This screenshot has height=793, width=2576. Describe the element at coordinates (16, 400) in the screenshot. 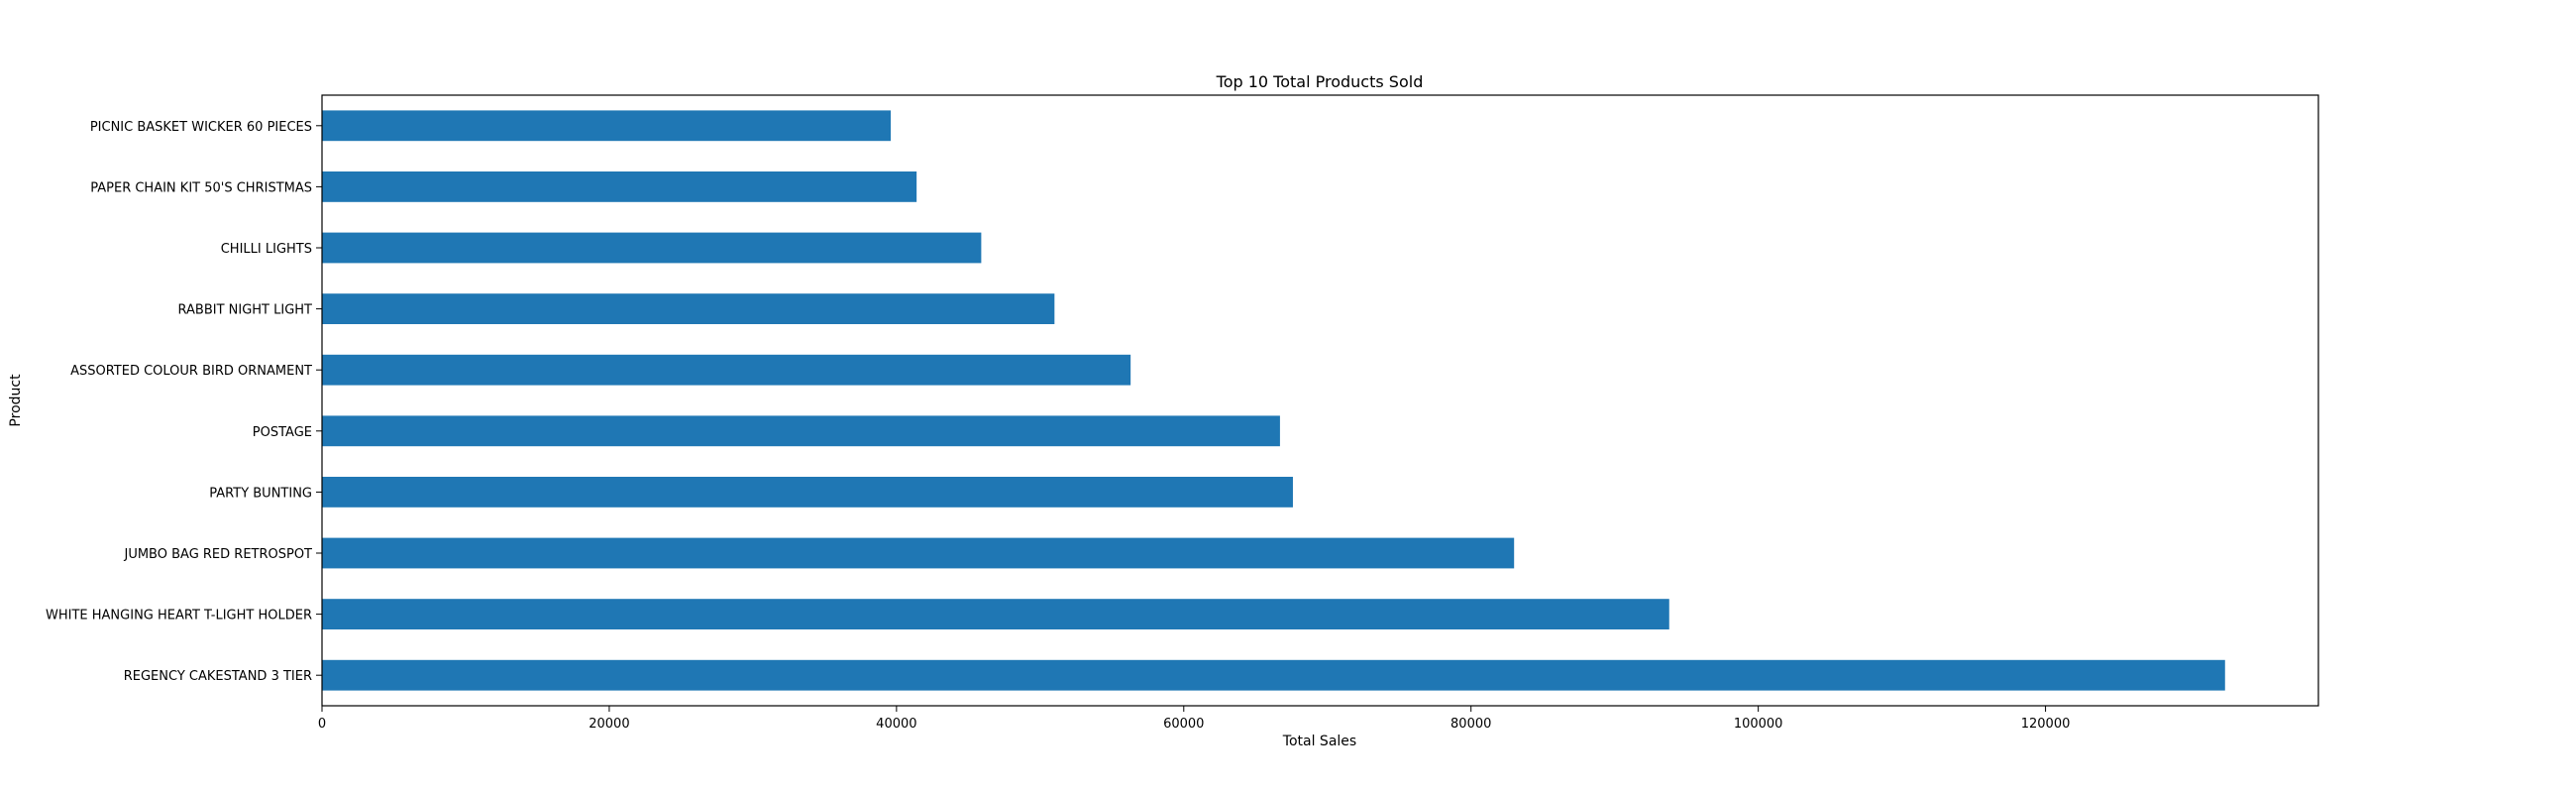

I see `y-axis-label: Product` at that location.